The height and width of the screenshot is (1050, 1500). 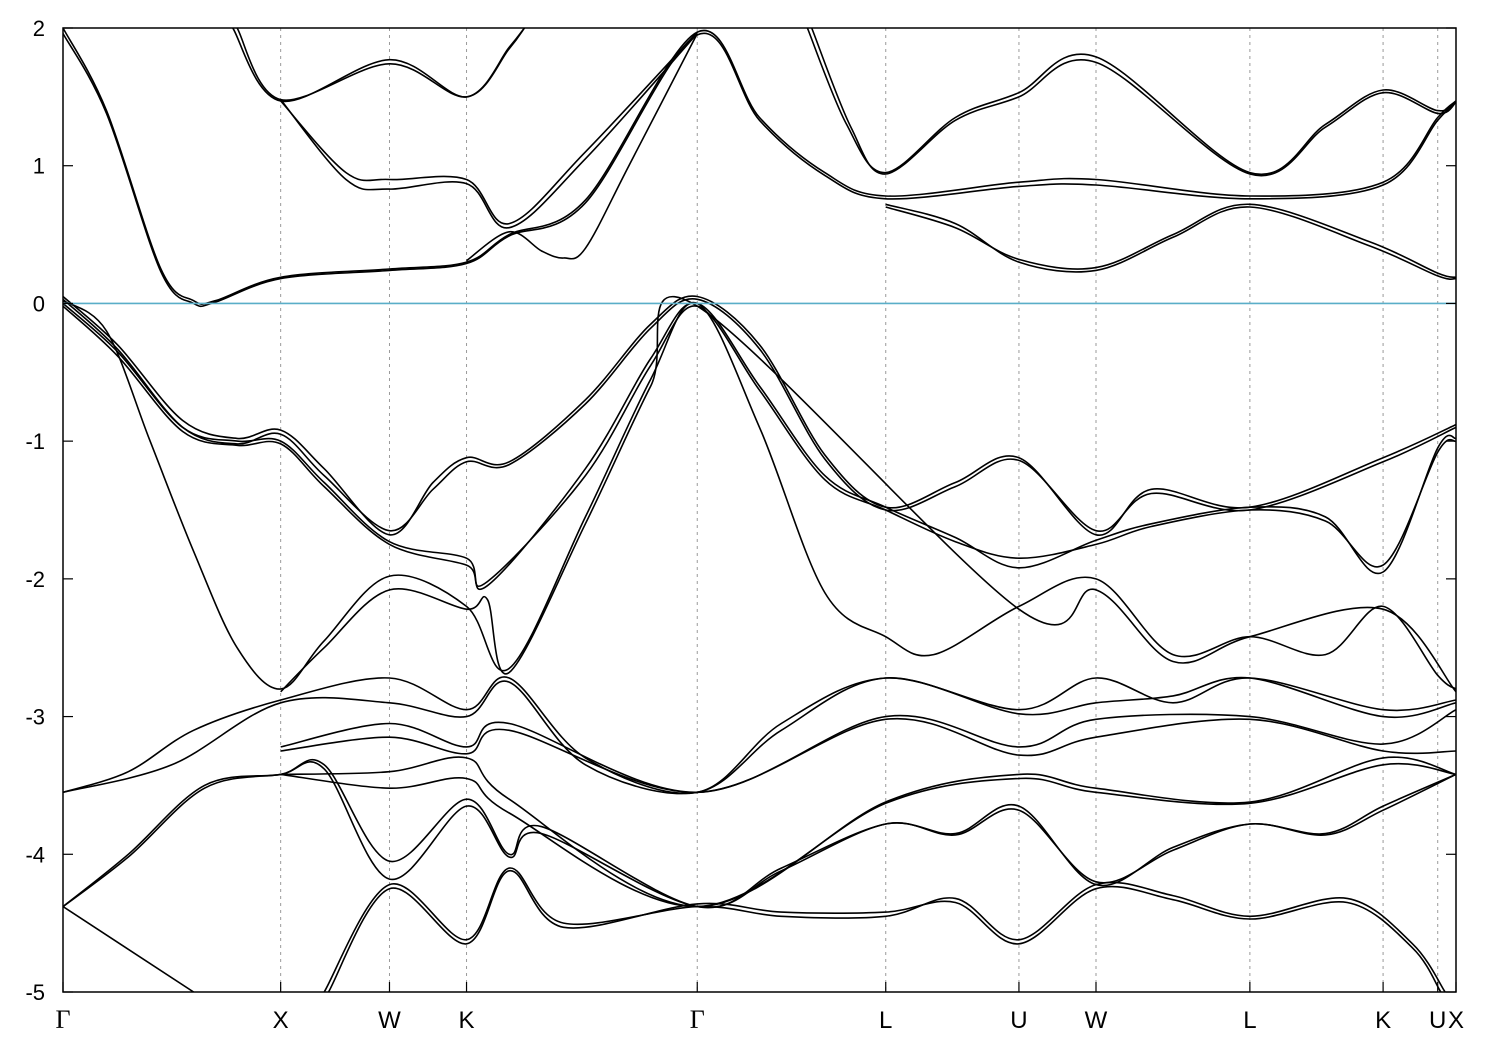 What do you see at coordinates (39, 28) in the screenshot?
I see `y-tick-label: 2` at bounding box center [39, 28].